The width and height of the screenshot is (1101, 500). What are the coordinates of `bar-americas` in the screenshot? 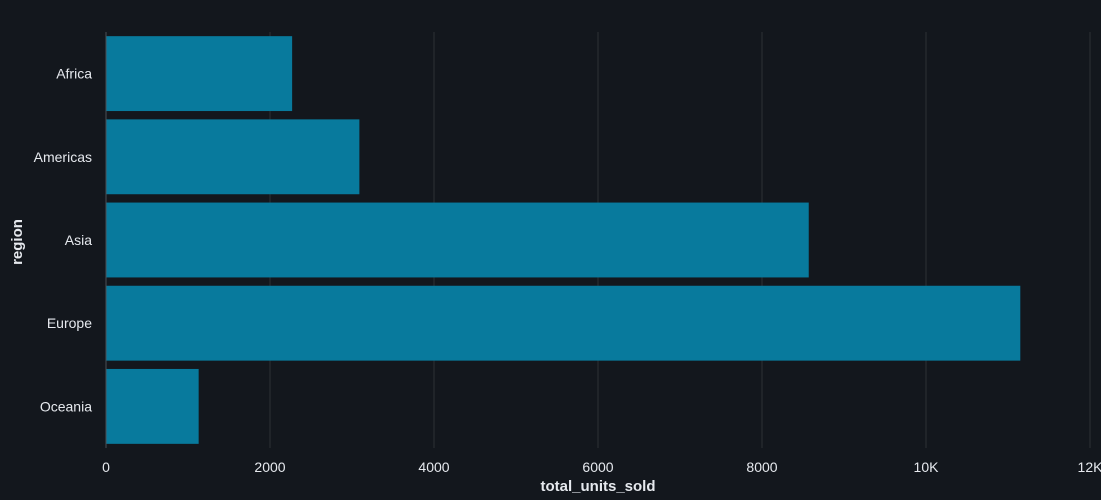 It's located at (233, 157).